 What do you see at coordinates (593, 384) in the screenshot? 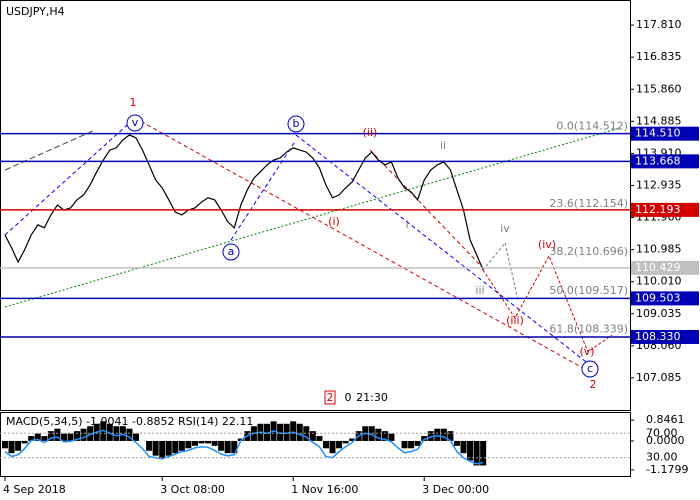
I see `wave-label: 2` at bounding box center [593, 384].